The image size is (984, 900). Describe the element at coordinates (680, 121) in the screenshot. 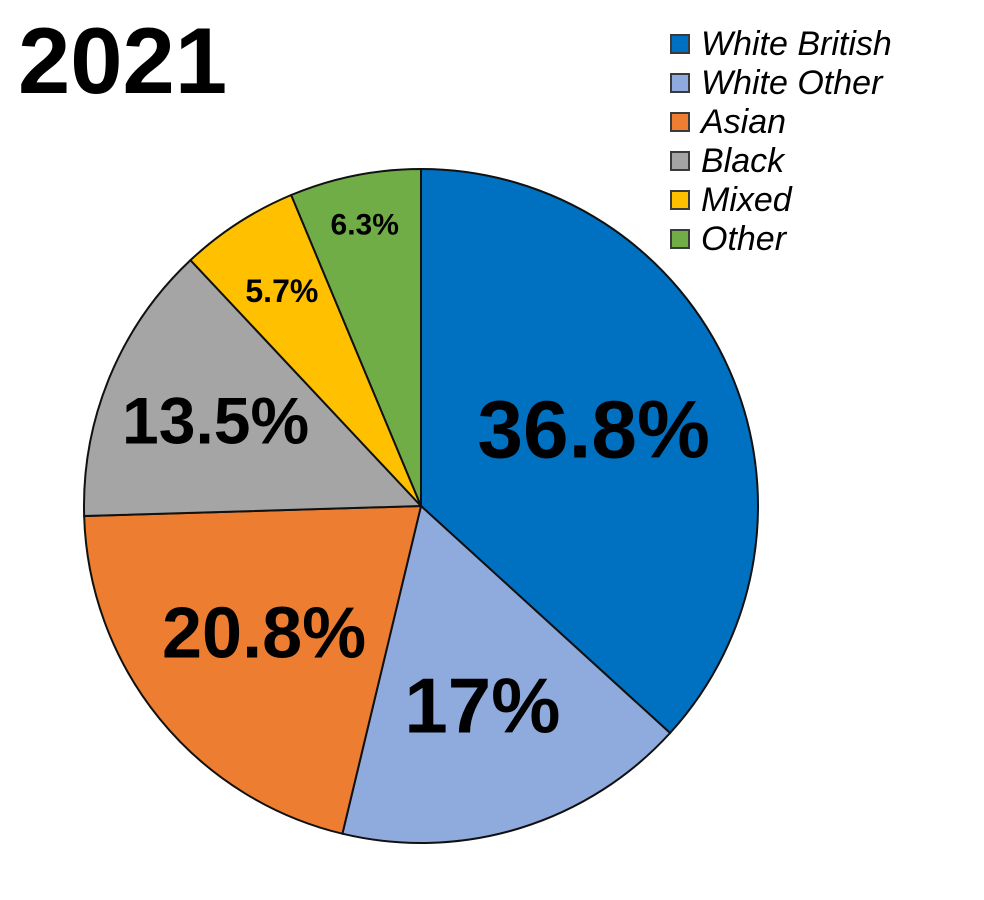

I see `legend-swatch-asian` at that location.